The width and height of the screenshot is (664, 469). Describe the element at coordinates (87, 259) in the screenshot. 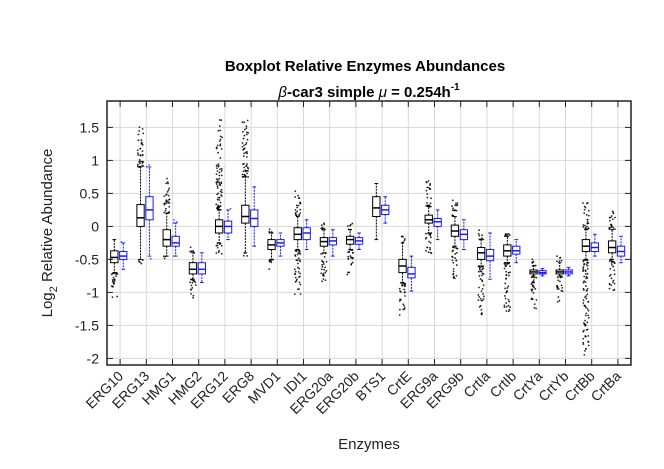

I see `y-tick-label: -0.5` at that location.